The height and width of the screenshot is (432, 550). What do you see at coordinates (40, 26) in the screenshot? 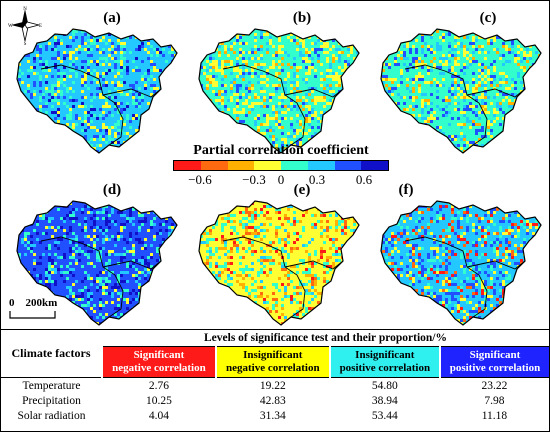
I see `compass-e: E` at bounding box center [40, 26].